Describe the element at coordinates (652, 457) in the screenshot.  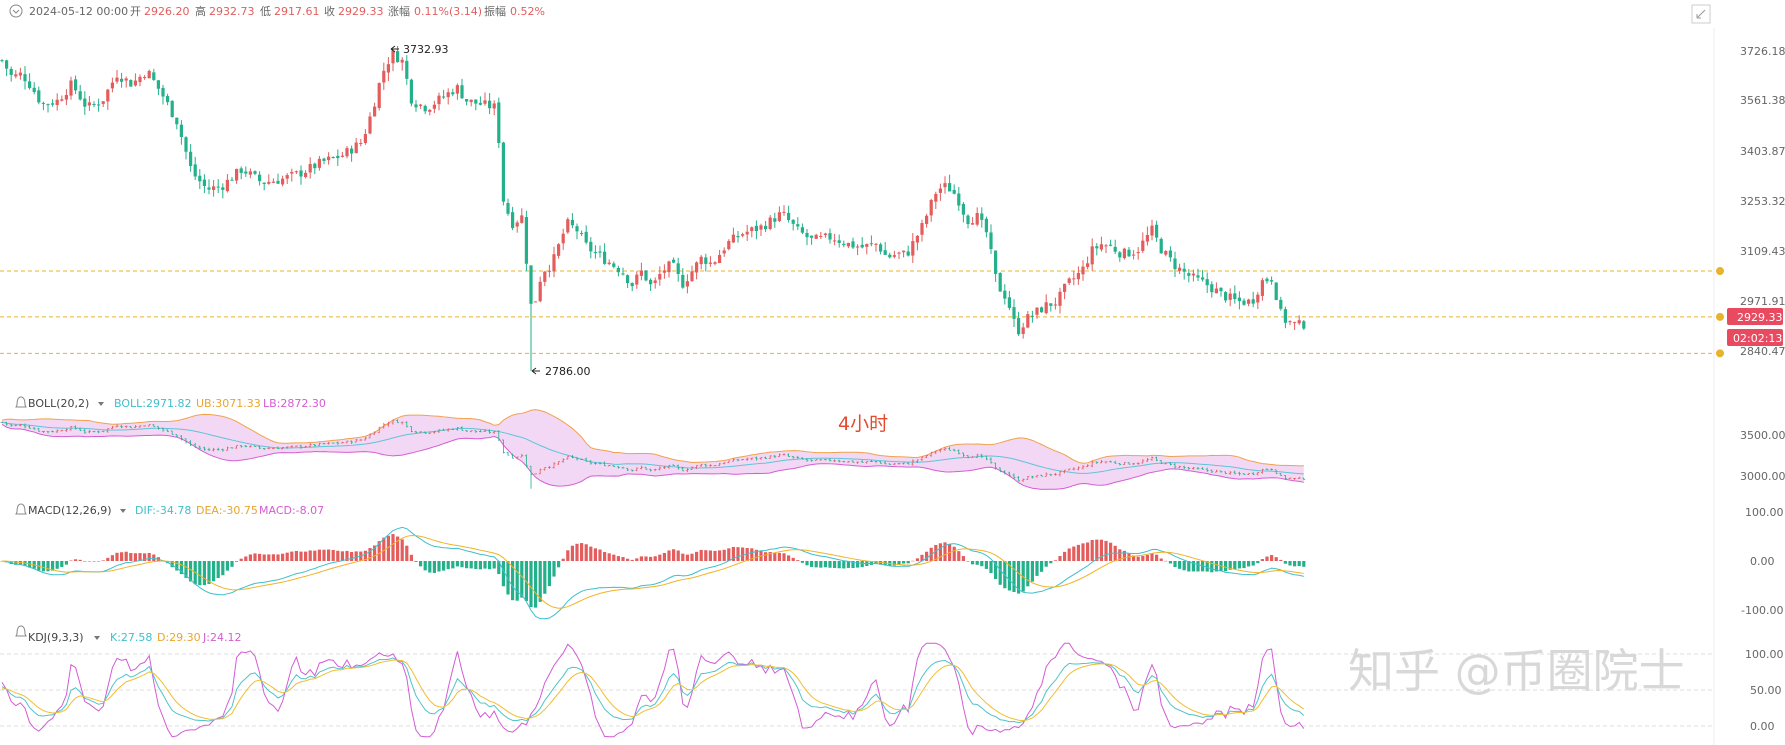
I see `boll-lower-line` at that location.